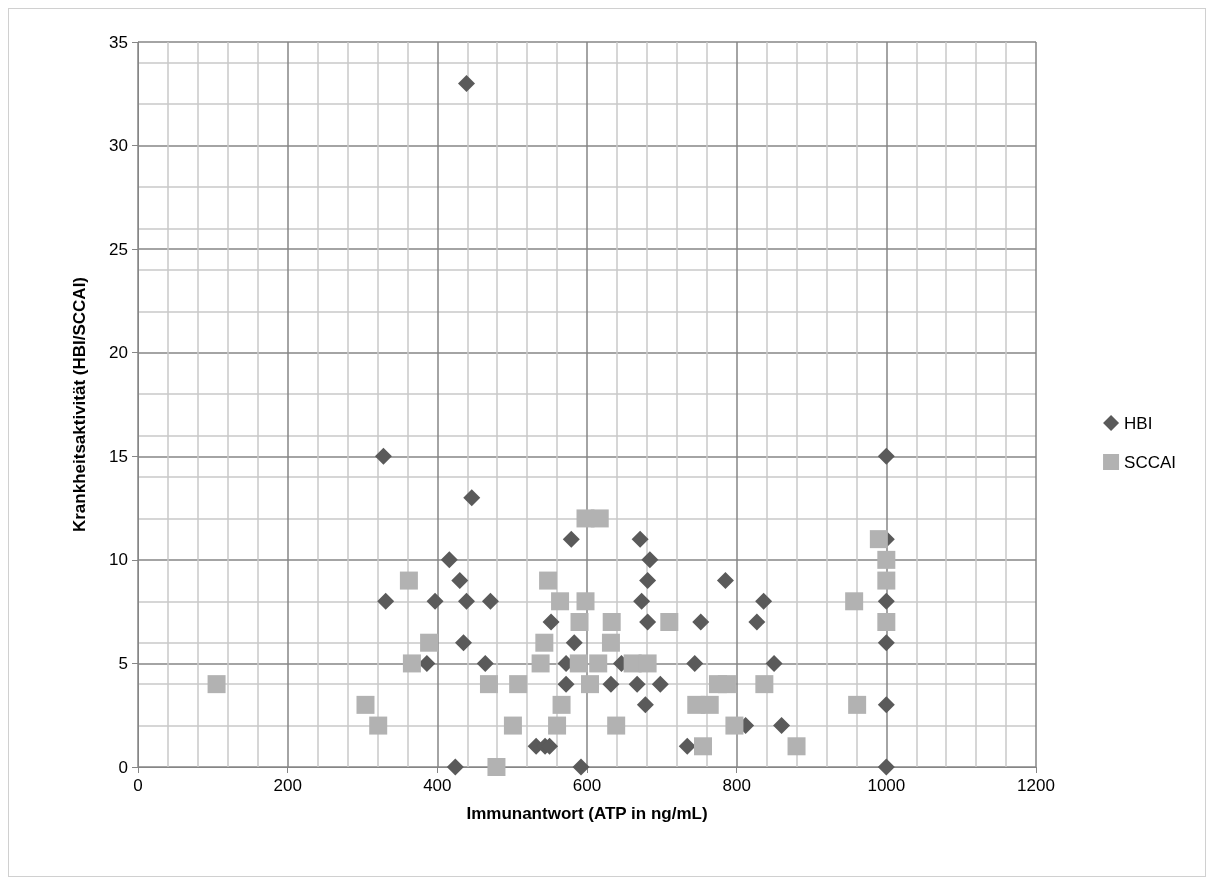 The height and width of the screenshot is (885, 1214). I want to click on x-tick-label: 1200, so click(1036, 785).